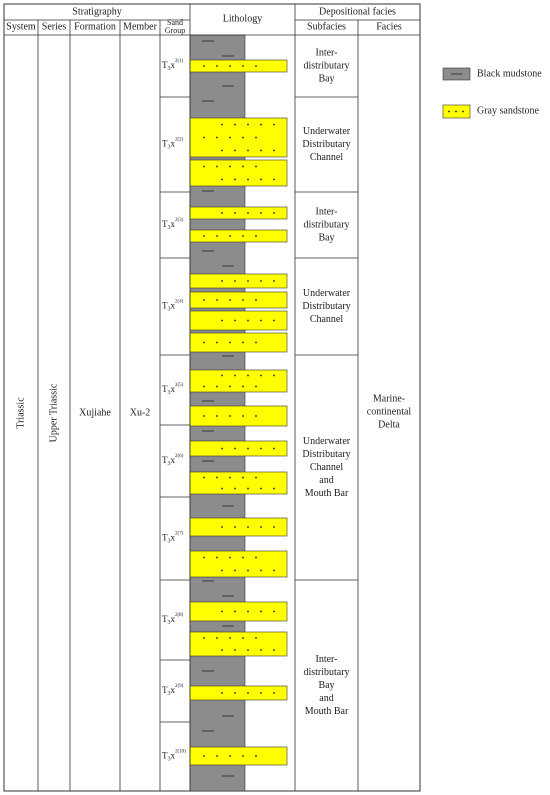 Image resolution: width=550 pixels, height=795 pixels. What do you see at coordinates (20, 413) in the screenshot?
I see `system: Triassic` at bounding box center [20, 413].